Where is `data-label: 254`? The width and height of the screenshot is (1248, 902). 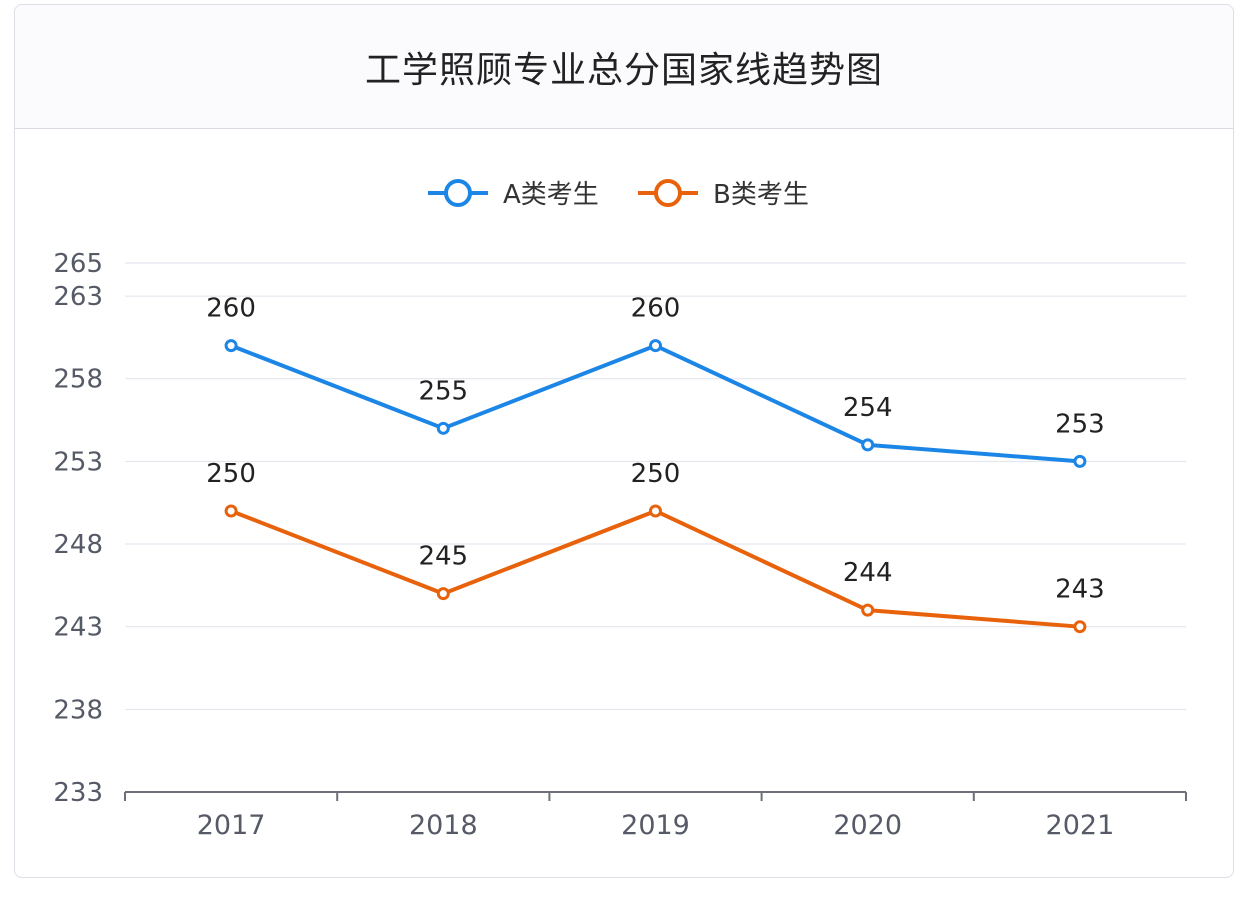
data-label: 254 is located at coordinates (868, 408).